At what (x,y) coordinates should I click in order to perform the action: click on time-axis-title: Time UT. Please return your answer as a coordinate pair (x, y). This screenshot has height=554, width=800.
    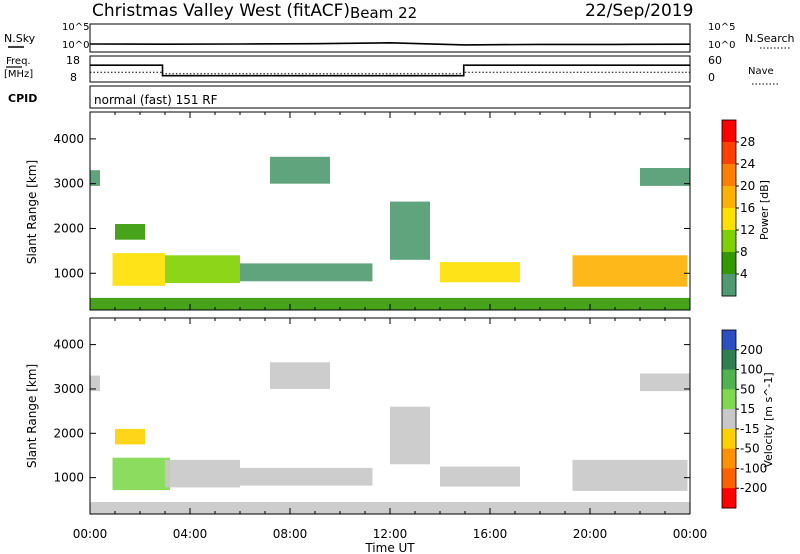
    Looking at the image, I should click on (389, 547).